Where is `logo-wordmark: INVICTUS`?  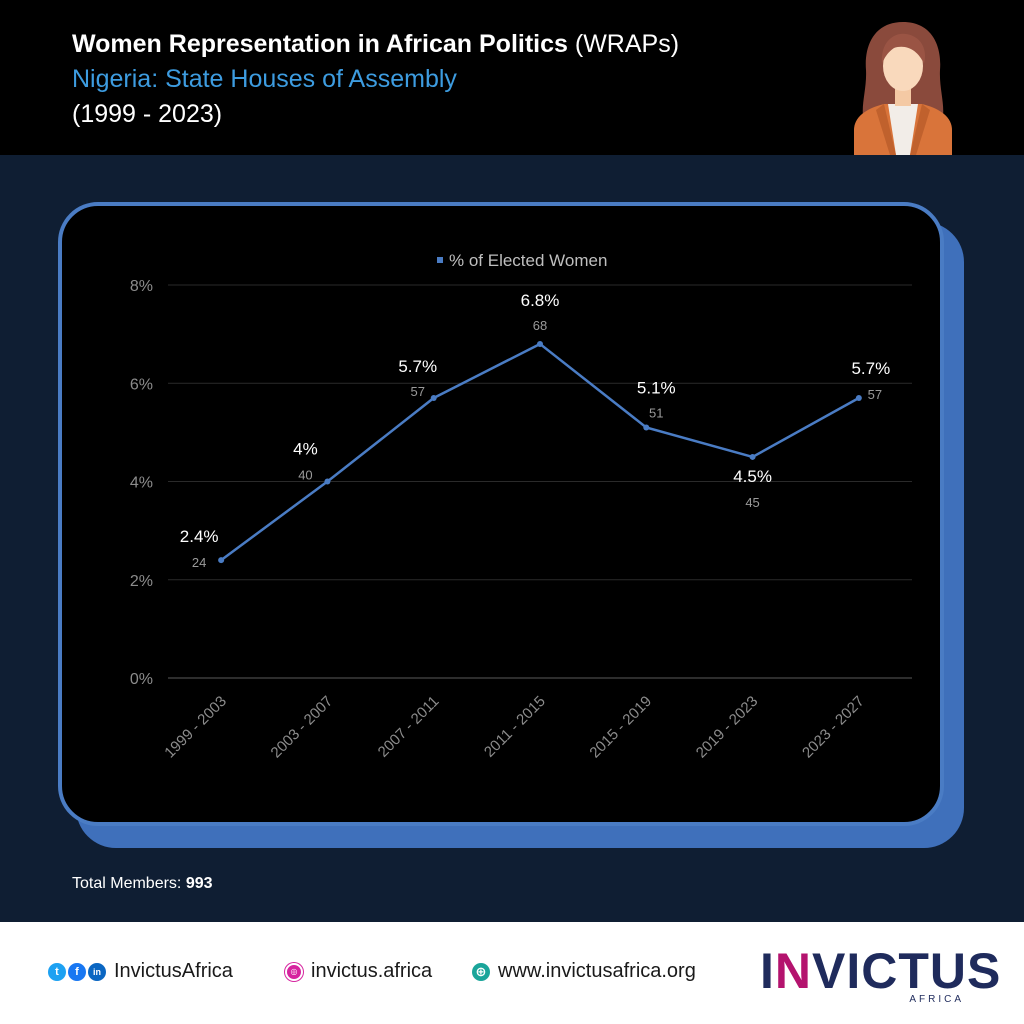
logo-wordmark: INVICTUS is located at coordinates (881, 971).